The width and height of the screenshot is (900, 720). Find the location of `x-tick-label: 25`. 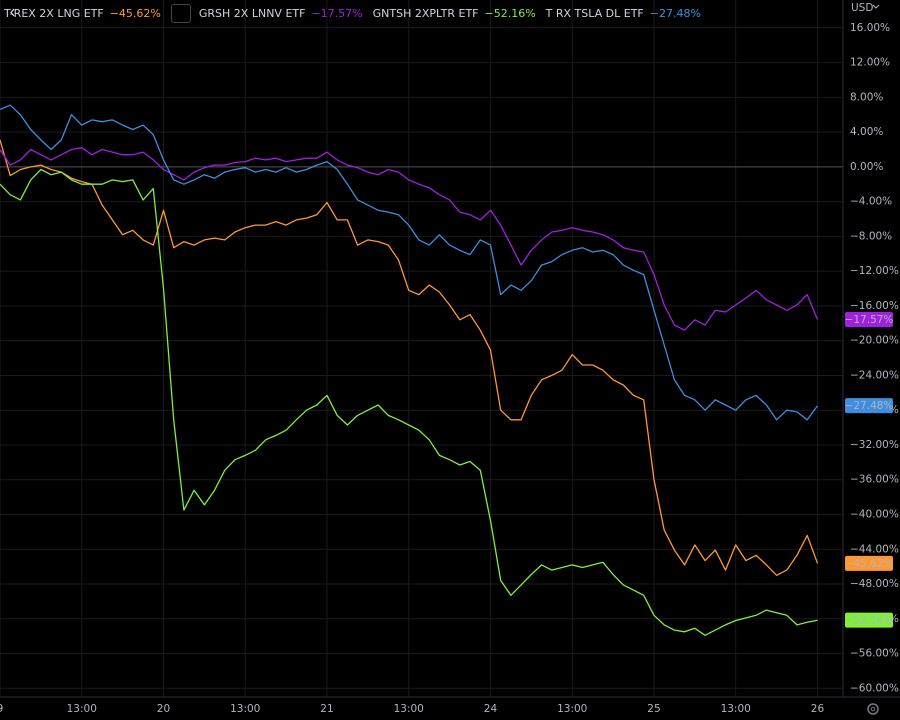

x-tick-label: 25 is located at coordinates (653, 709).